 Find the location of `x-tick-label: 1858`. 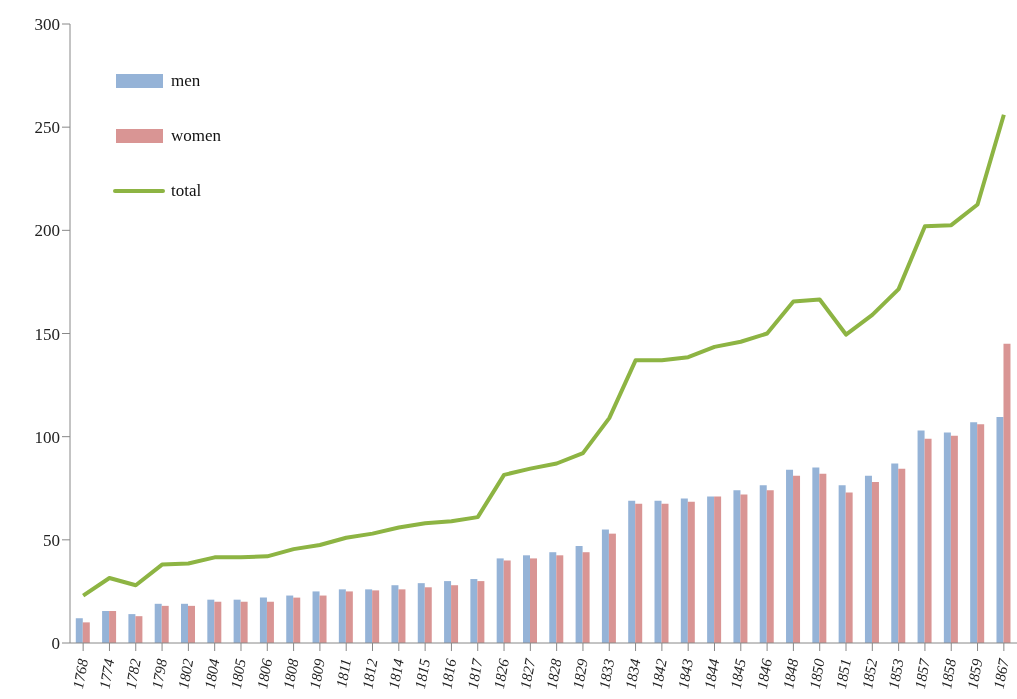

x-tick-label: 1858 is located at coordinates (949, 673).